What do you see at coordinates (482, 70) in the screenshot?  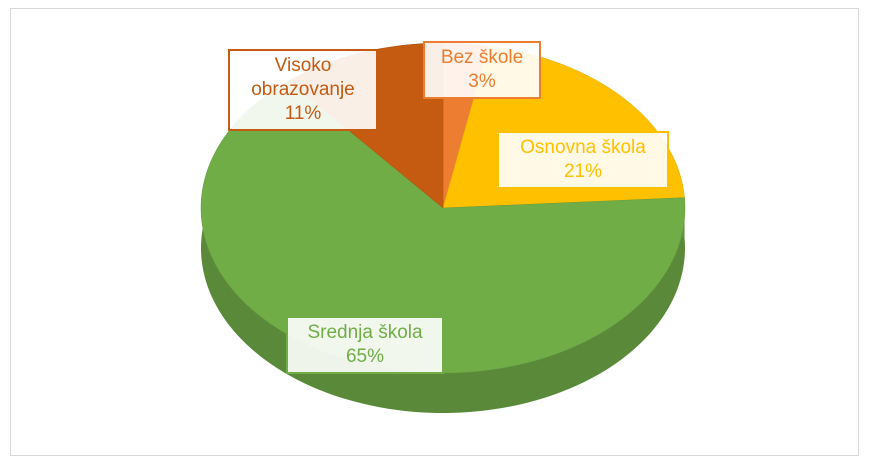 I see `data-label: Bez škole 3%` at bounding box center [482, 70].